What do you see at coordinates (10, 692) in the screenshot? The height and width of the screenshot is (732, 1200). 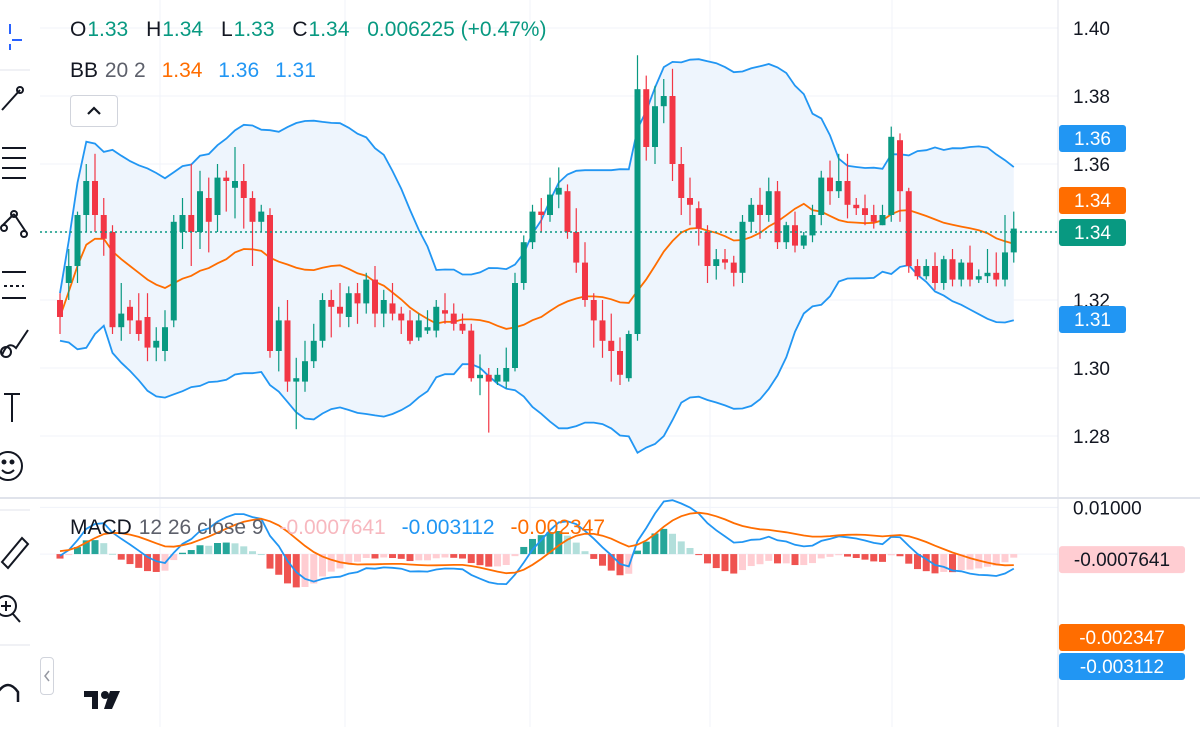 I see `magnet-icon` at bounding box center [10, 692].